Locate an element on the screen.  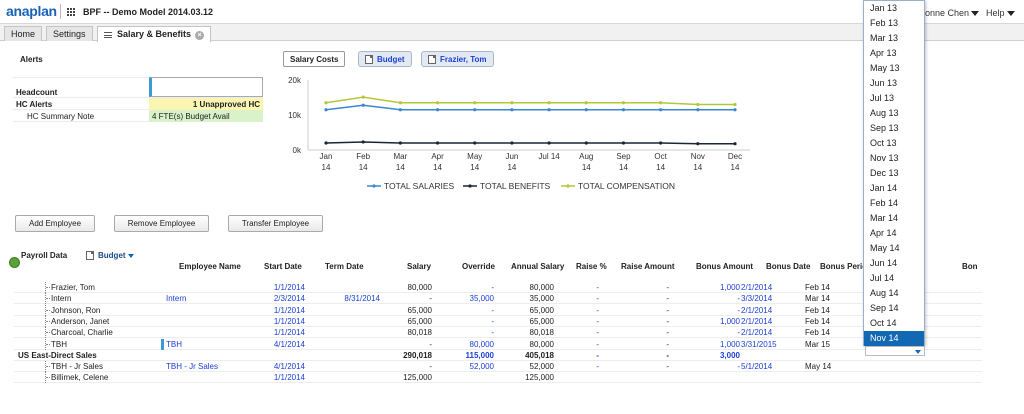
dropdown-option: Nov 14 is located at coordinates (894, 338).